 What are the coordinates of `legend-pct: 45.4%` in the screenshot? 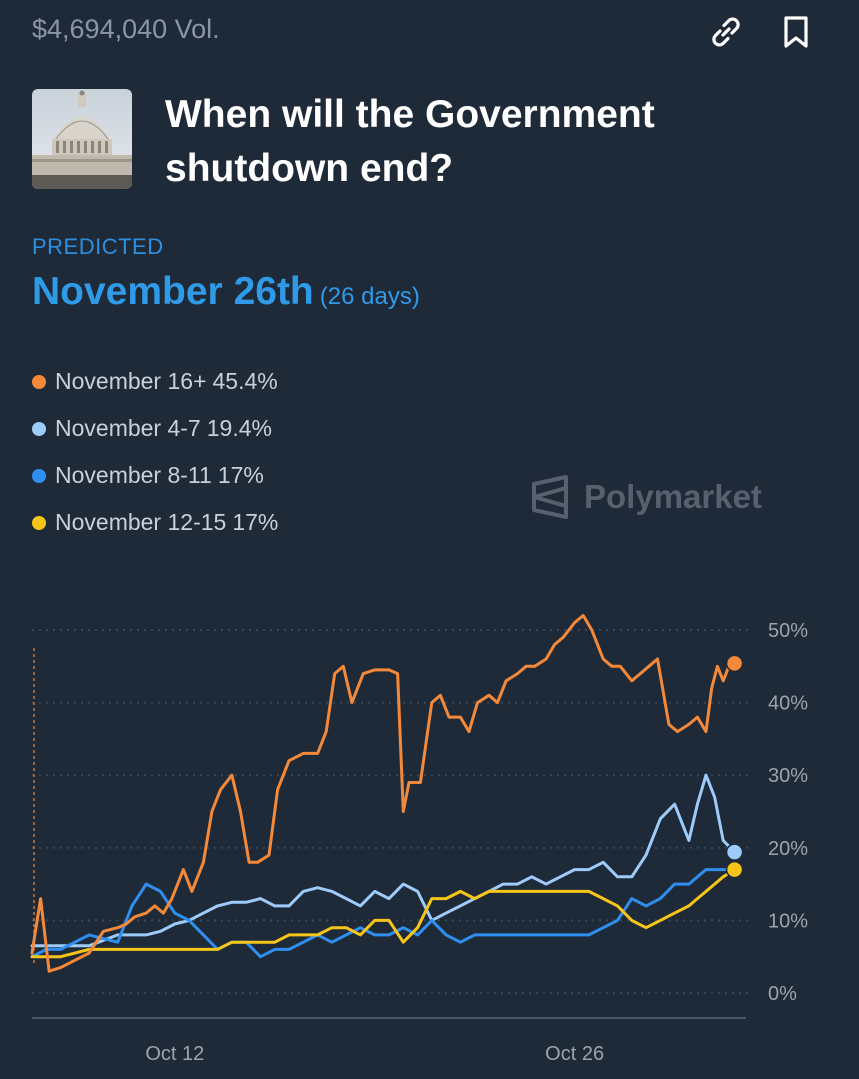 It's located at (245, 381).